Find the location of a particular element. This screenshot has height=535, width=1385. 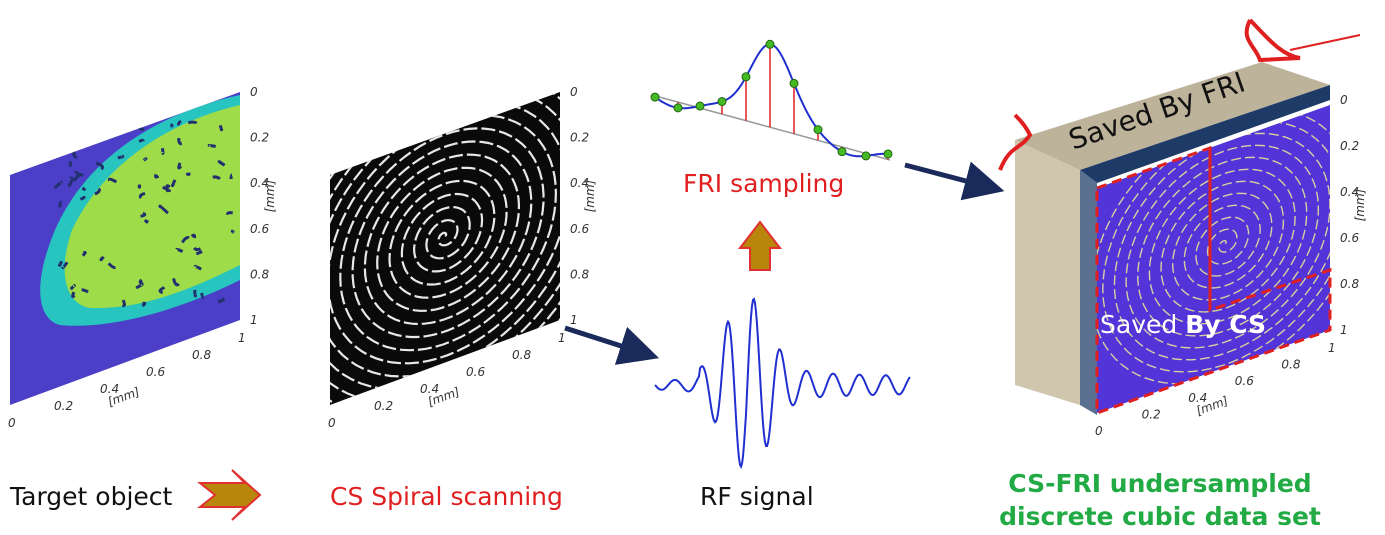

fri-plot is located at coordinates (771, 100).